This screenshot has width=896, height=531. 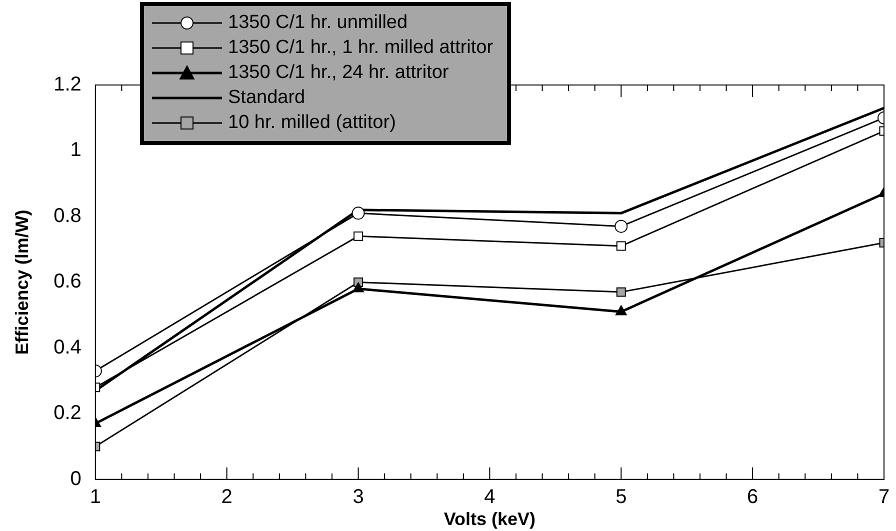 I want to click on y-tick-label: 0.2, so click(x=68, y=413).